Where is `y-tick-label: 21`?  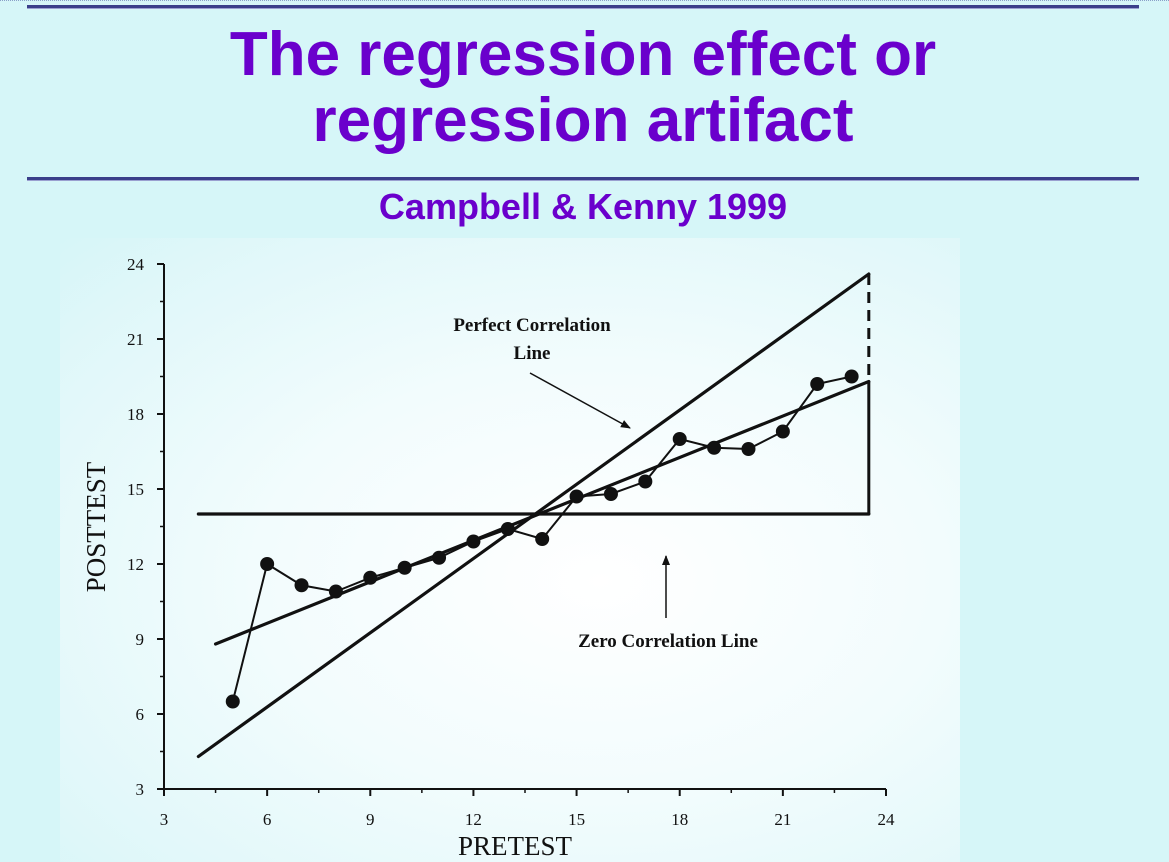
y-tick-label: 21 is located at coordinates (135, 339).